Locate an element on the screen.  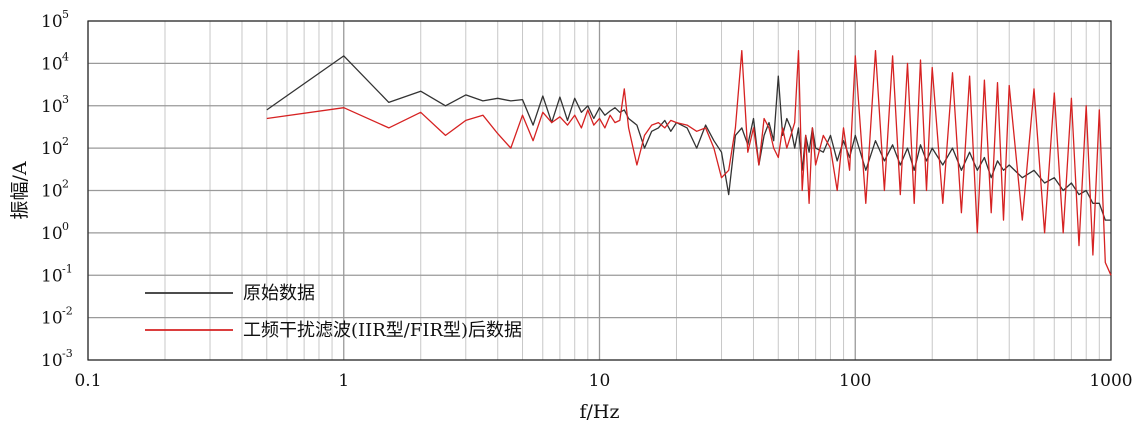
legend-label-1: 工频干扰滤波(IIR型/FIR型)后数据 is located at coordinates (382, 330).